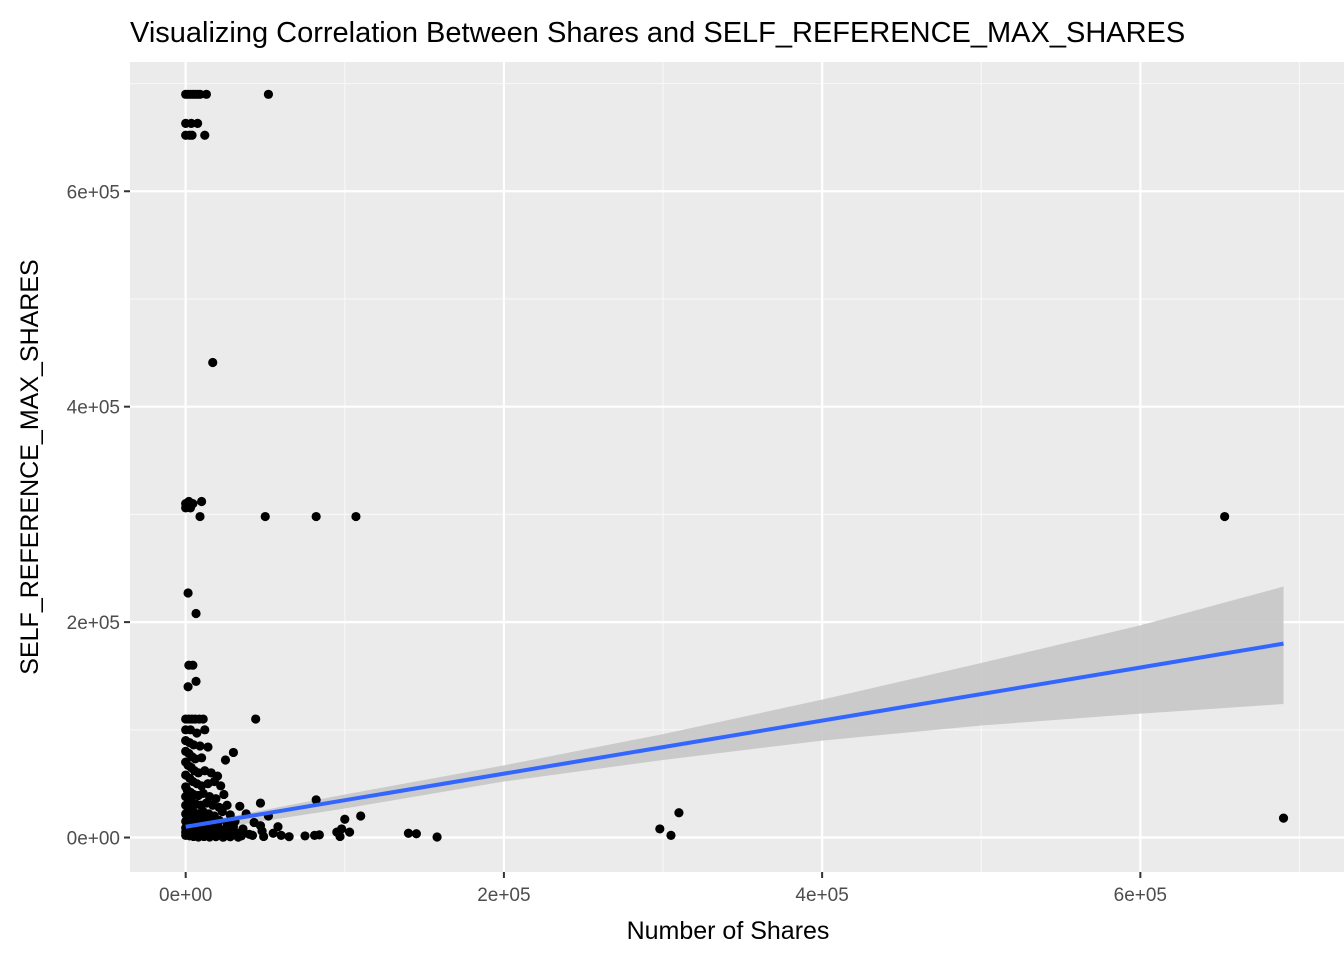 Image resolution: width=1344 pixels, height=960 pixels. Describe the element at coordinates (93, 192) in the screenshot. I see `y-tick-label: 6e+05` at that location.